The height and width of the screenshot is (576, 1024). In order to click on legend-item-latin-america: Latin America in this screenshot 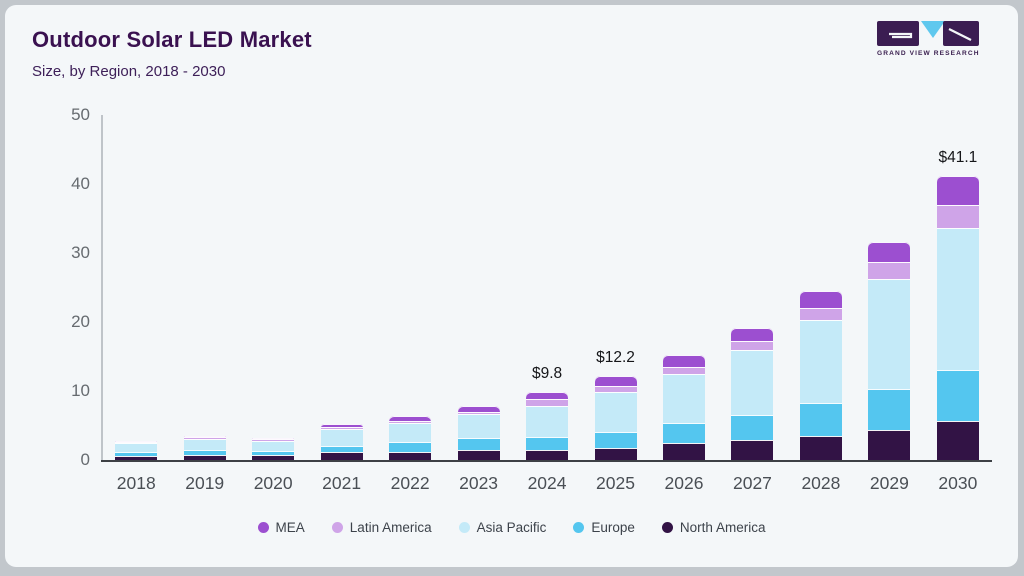, I will do `click(381, 527)`.